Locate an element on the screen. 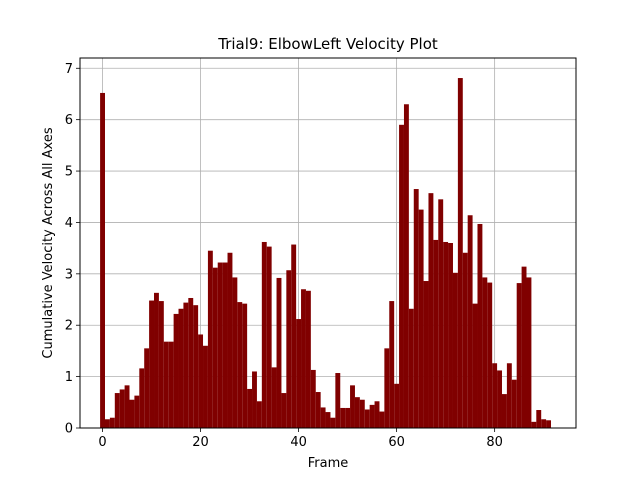  y-tick-label: 1 is located at coordinates (69, 377).